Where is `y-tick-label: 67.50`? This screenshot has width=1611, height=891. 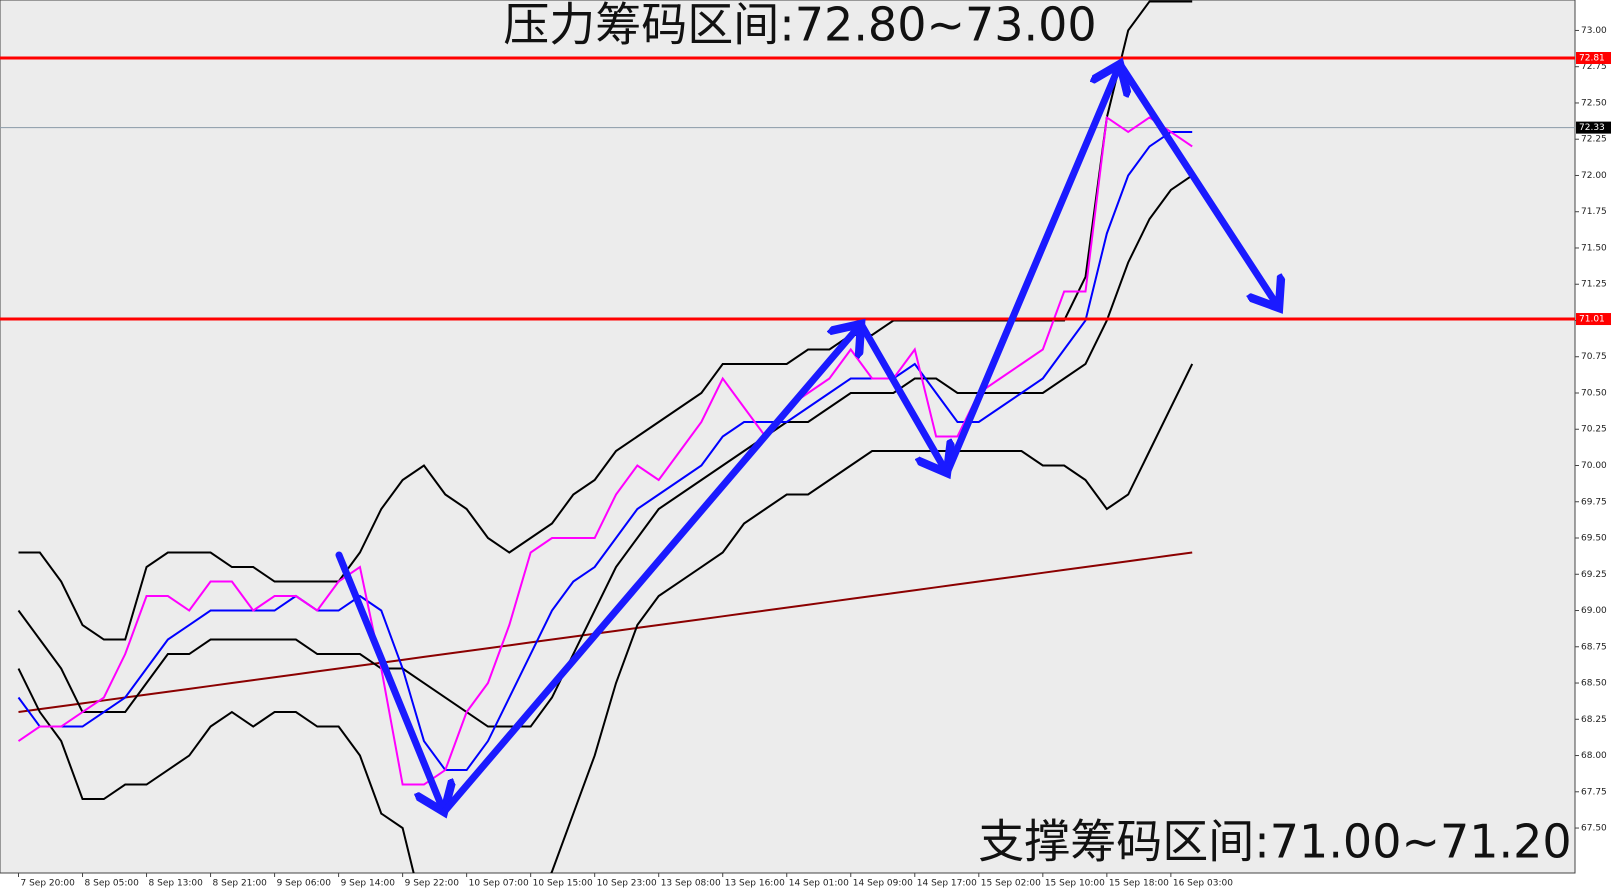
y-tick-label: 67.50 is located at coordinates (1594, 829).